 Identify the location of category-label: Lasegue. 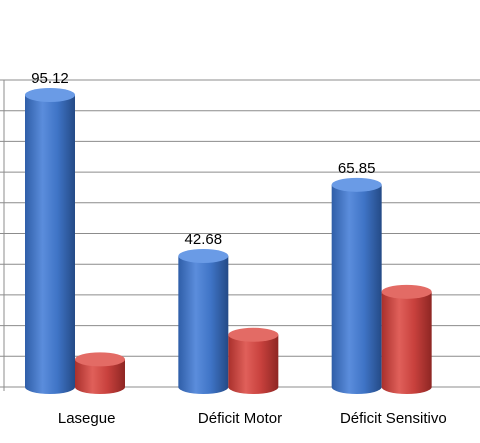
(87, 418).